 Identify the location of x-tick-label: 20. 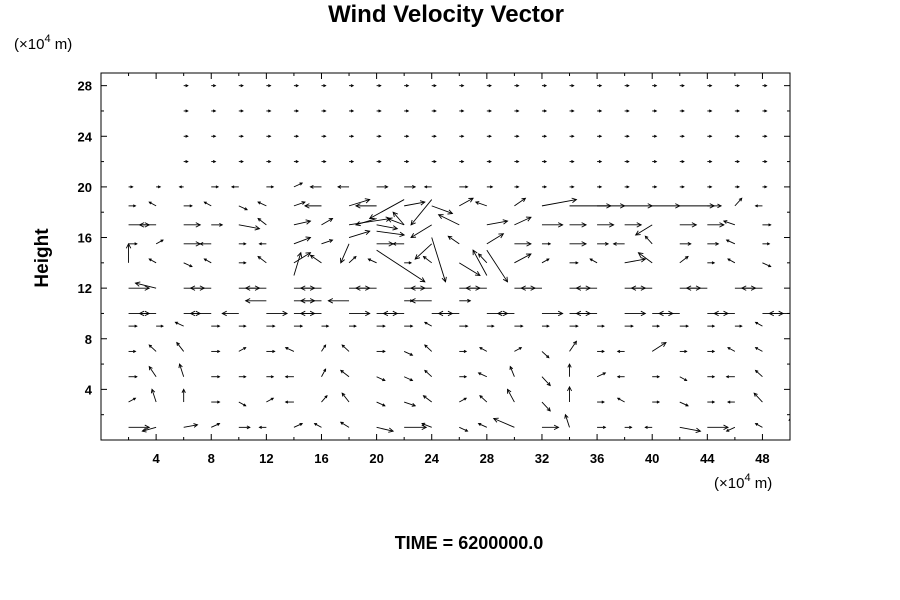
(376, 458).